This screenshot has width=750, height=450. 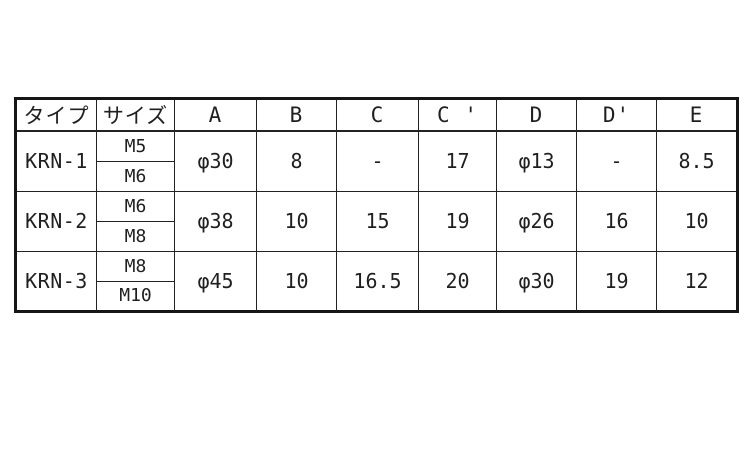 I want to click on col-header-b: B, so click(x=296, y=115).